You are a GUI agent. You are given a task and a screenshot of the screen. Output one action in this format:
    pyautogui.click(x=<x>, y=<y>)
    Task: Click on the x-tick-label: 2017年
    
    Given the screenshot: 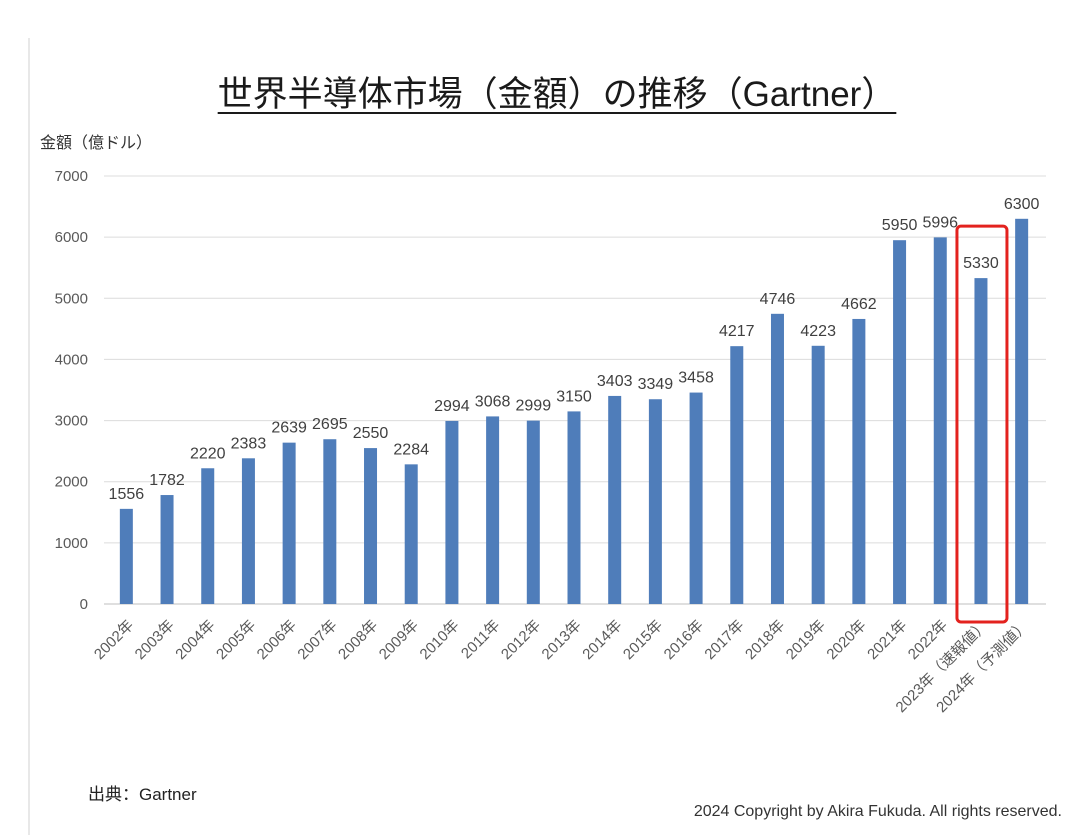 What is the action you would take?
    pyautogui.click(x=724, y=640)
    